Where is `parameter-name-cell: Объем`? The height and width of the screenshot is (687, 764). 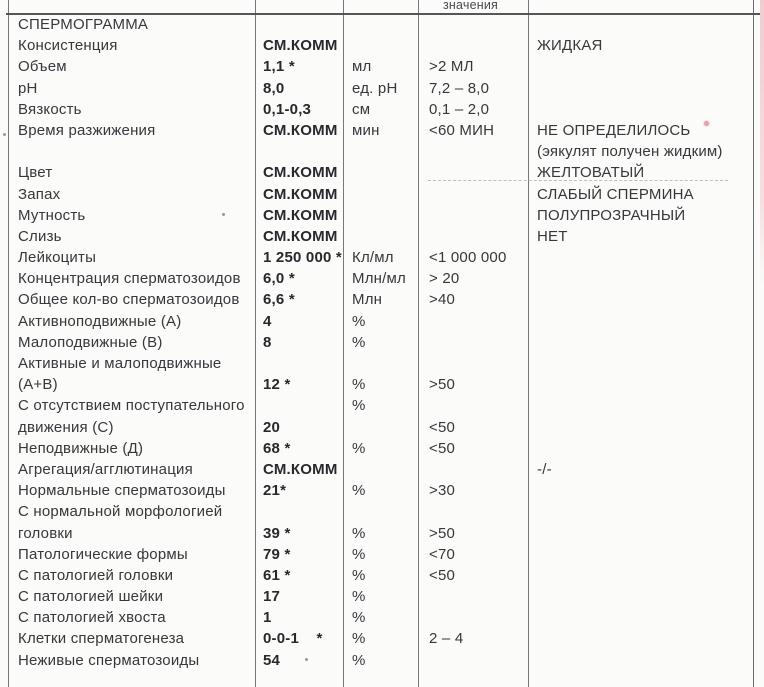 parameter-name-cell: Объем is located at coordinates (42, 67).